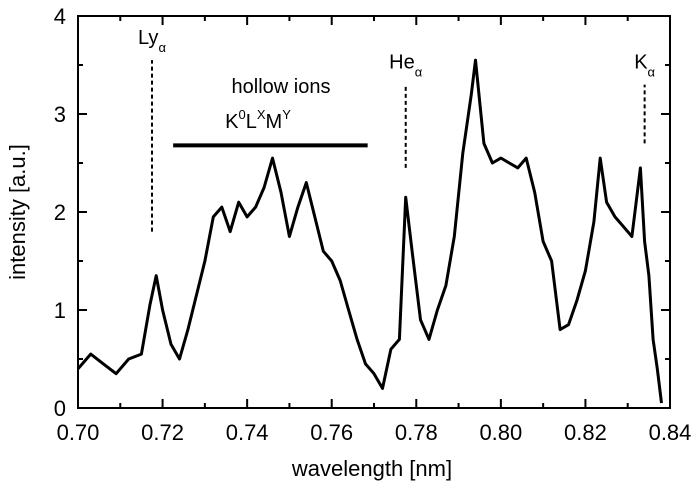 The width and height of the screenshot is (700, 498). What do you see at coordinates (78, 432) in the screenshot?
I see `x-tick-label: 0.70` at bounding box center [78, 432].